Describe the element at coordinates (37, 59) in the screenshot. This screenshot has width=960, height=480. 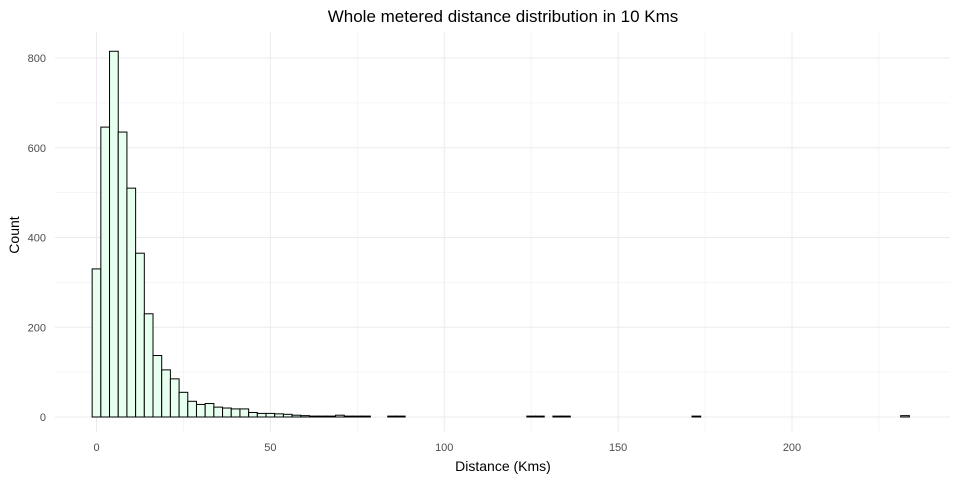
I see `y-tick-label: 800` at that location.